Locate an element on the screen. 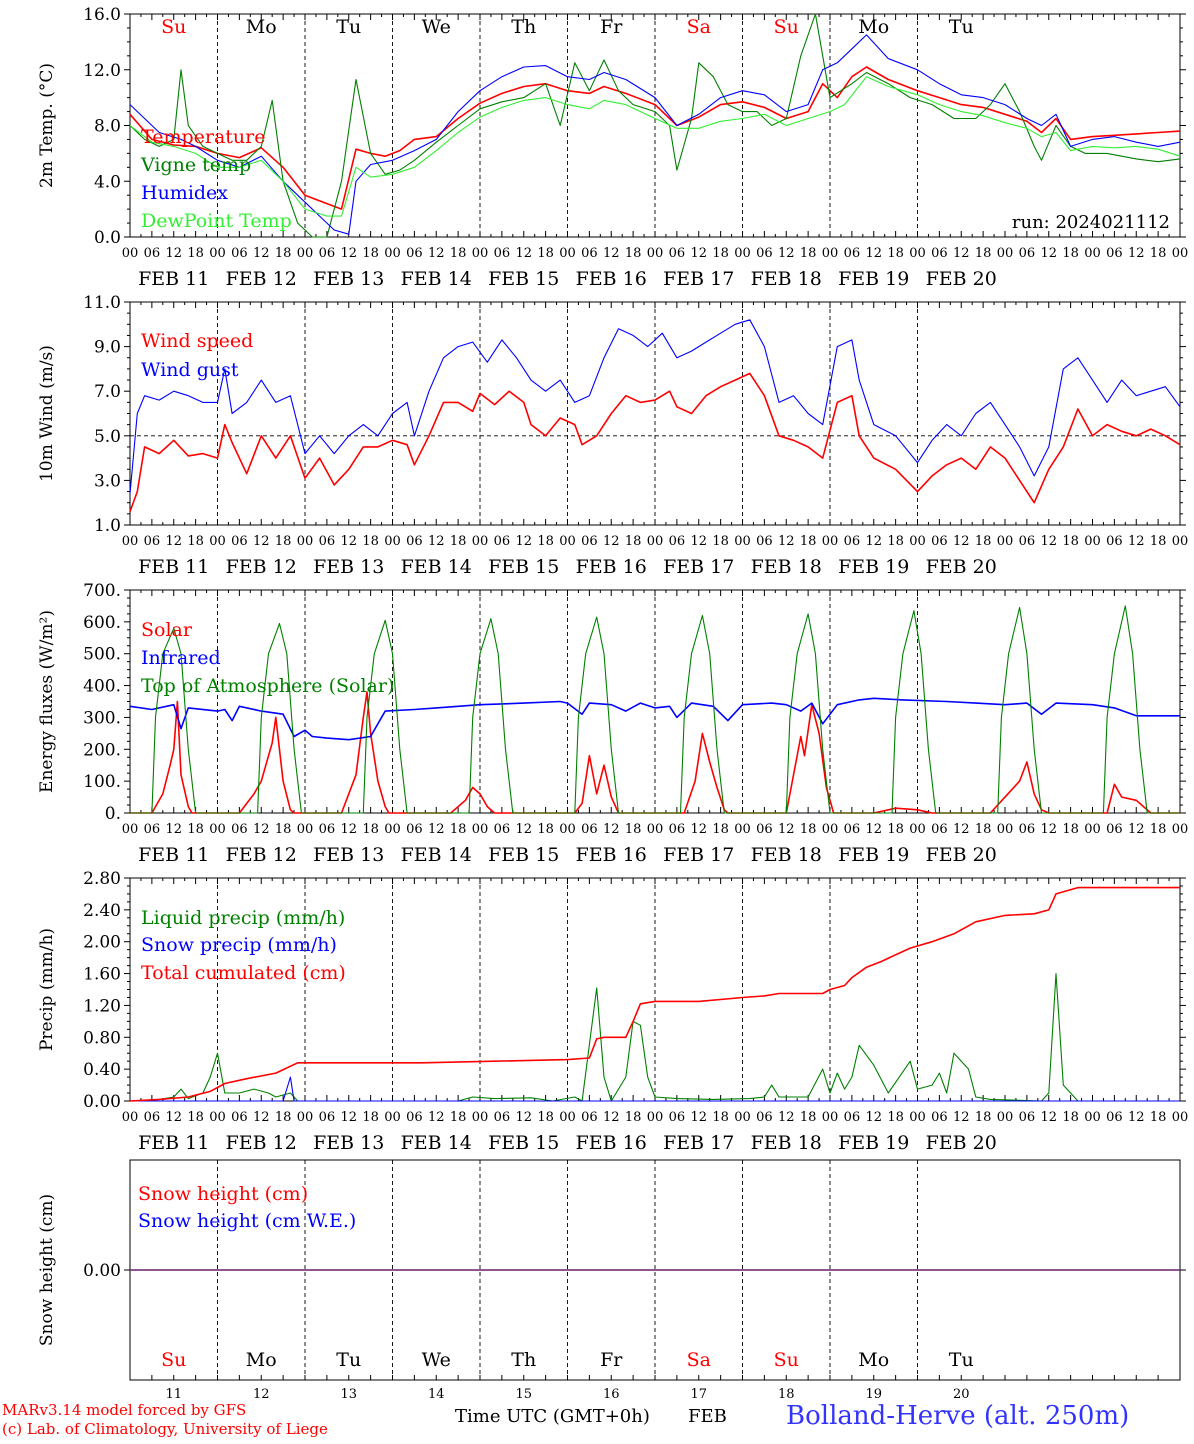  x-date-label: FEB 18 is located at coordinates (786, 279).